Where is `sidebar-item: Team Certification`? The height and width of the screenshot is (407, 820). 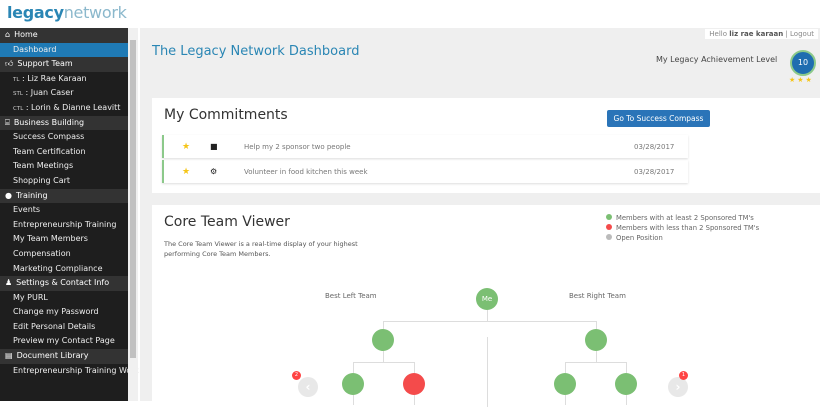 sidebar-item: Team Certification is located at coordinates (49, 151).